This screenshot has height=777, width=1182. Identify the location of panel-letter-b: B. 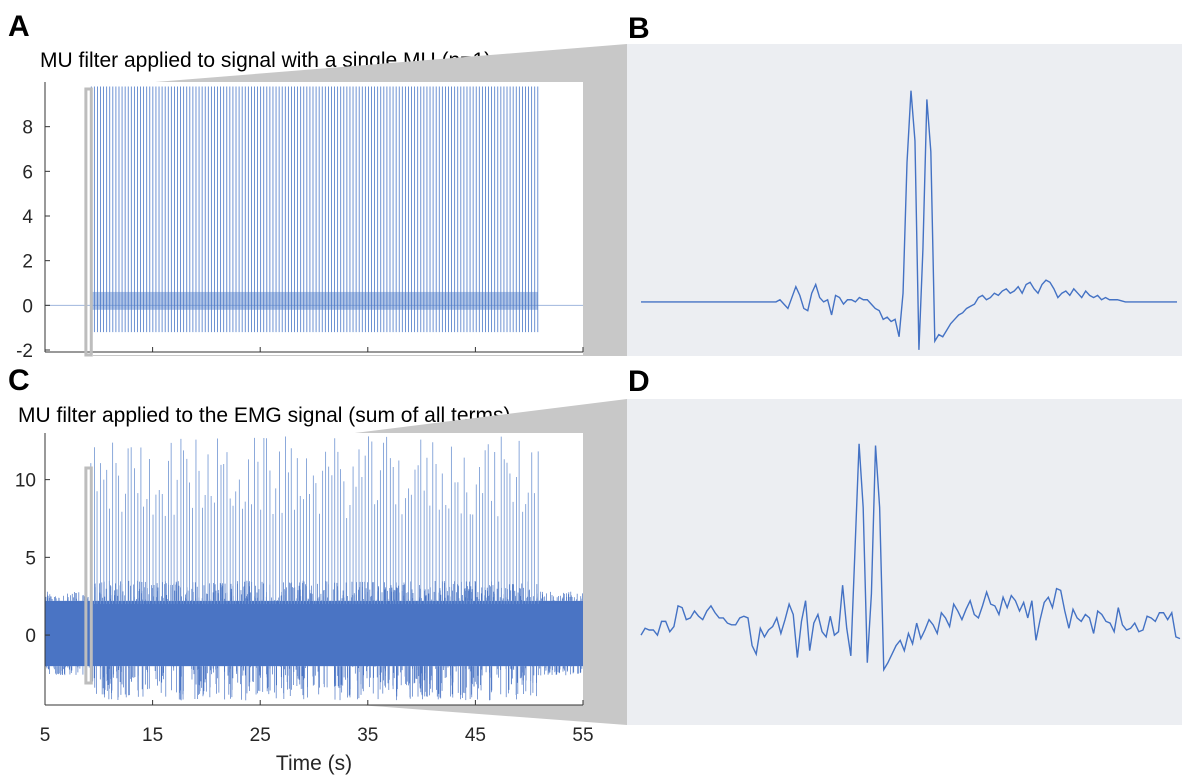
(639, 28).